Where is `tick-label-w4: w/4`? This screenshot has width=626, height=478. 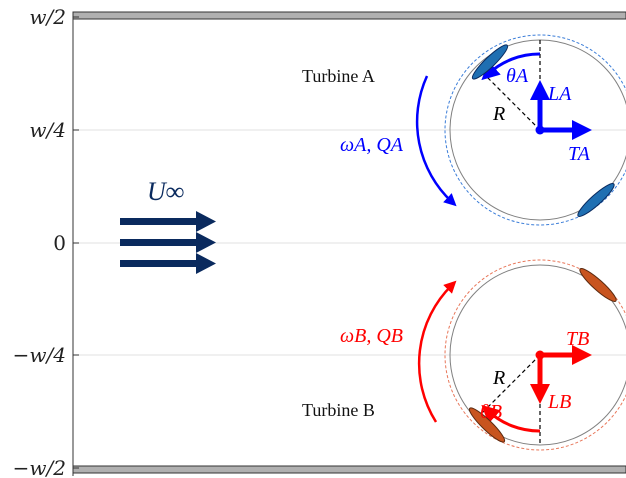 tick-label-w4: w/4 is located at coordinates (47, 130).